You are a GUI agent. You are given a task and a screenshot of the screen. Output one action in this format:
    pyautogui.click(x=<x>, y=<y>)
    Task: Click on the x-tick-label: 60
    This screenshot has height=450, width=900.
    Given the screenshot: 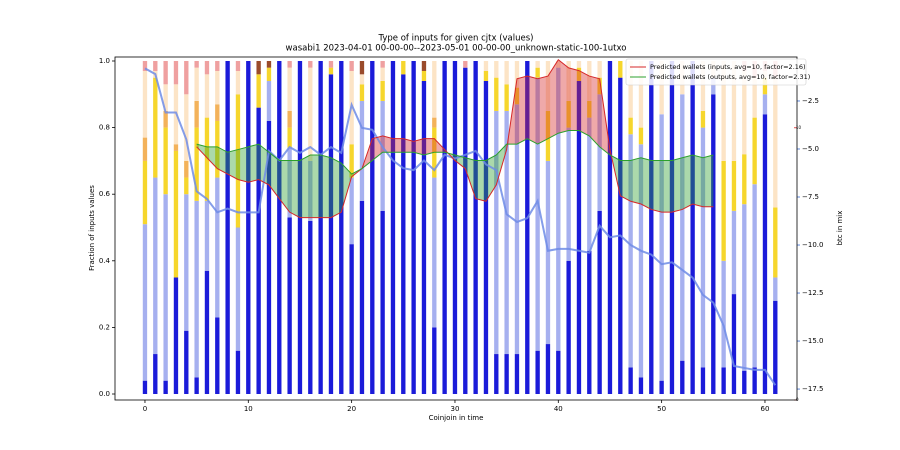 What is the action you would take?
    pyautogui.click(x=765, y=409)
    